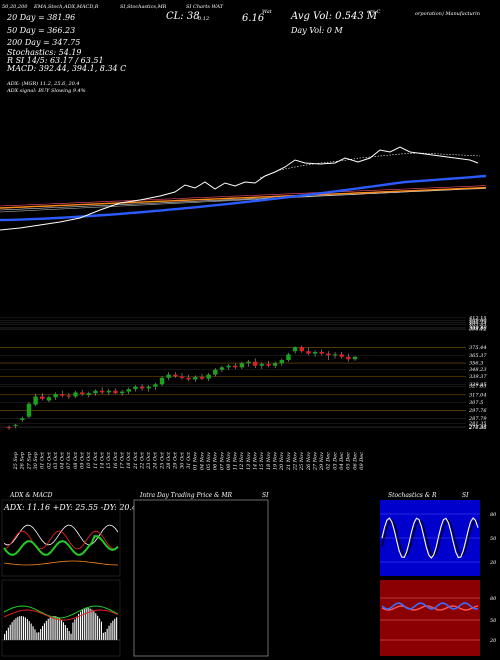 This screenshot has width=500, height=660. What do you see at coordinates (116, 460) in the screenshot?
I see `date-tick: 16 Oct` at bounding box center [116, 460].